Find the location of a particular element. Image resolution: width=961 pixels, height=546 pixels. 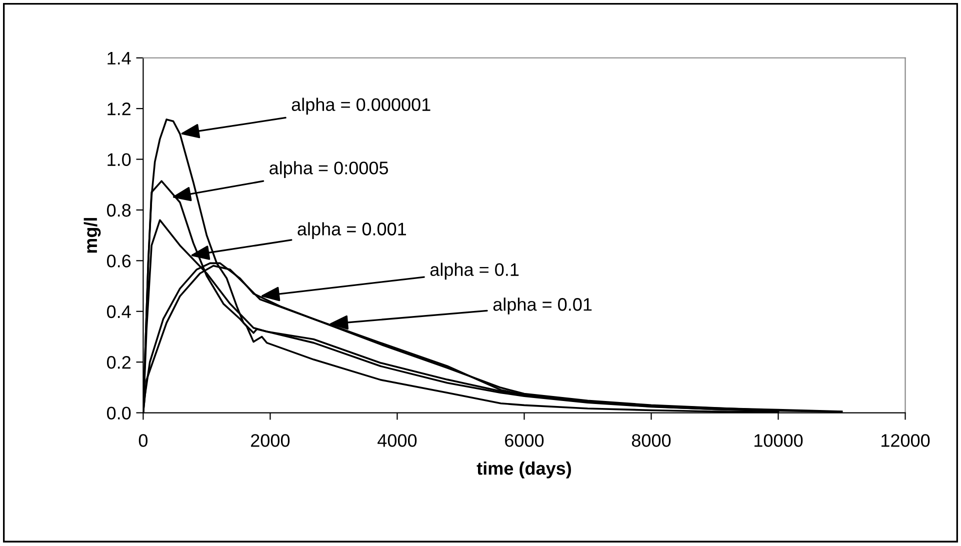

annotation: alpha = 0:0005 is located at coordinates (329, 169).